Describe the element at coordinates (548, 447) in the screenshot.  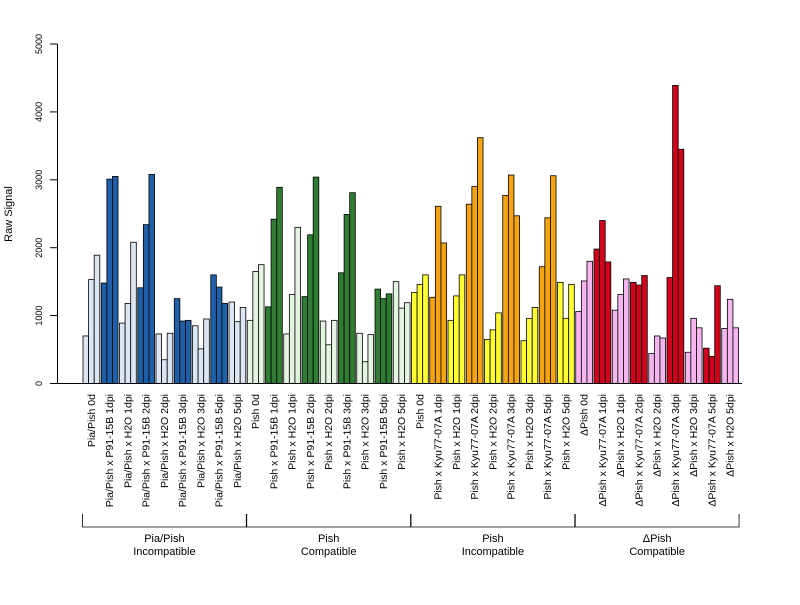
I see `x-tick-label: Pish x Kyu77-07A 5dpi` at that location.